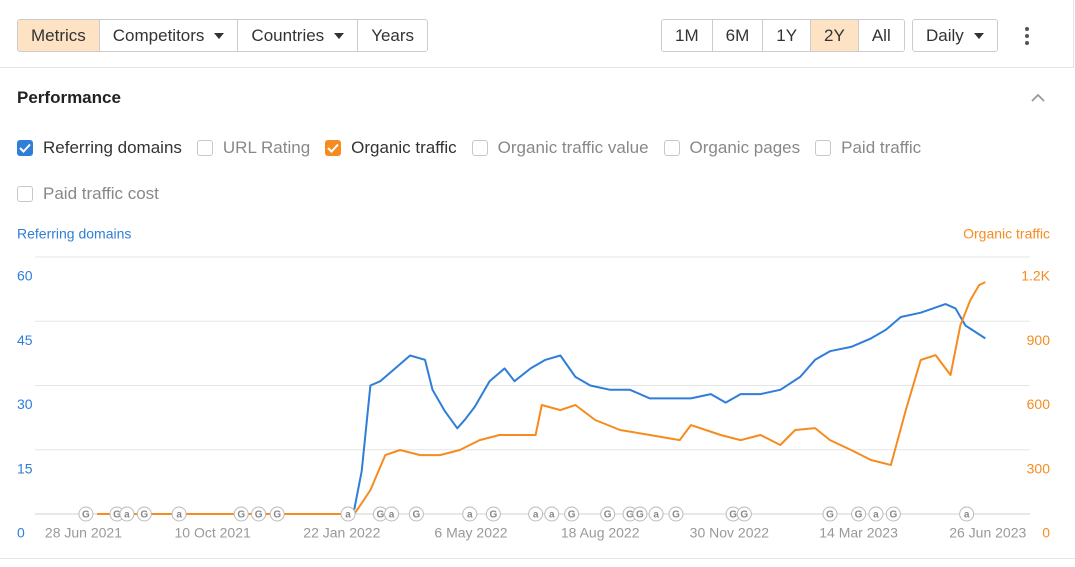 Image resolution: width=1075 pixels, height=567 pixels. I want to click on metric-checkbox: Organic traffic value, so click(560, 148).